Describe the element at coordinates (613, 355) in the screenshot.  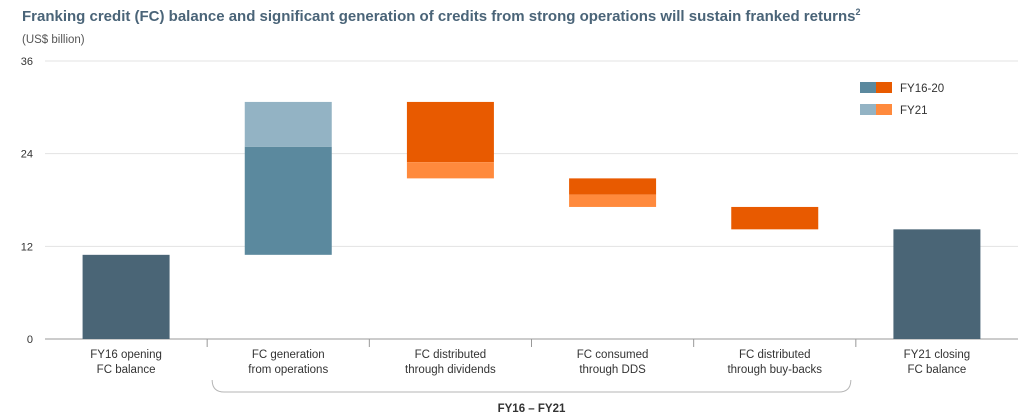
I see `x-category-label-line: FC consumed` at that location.